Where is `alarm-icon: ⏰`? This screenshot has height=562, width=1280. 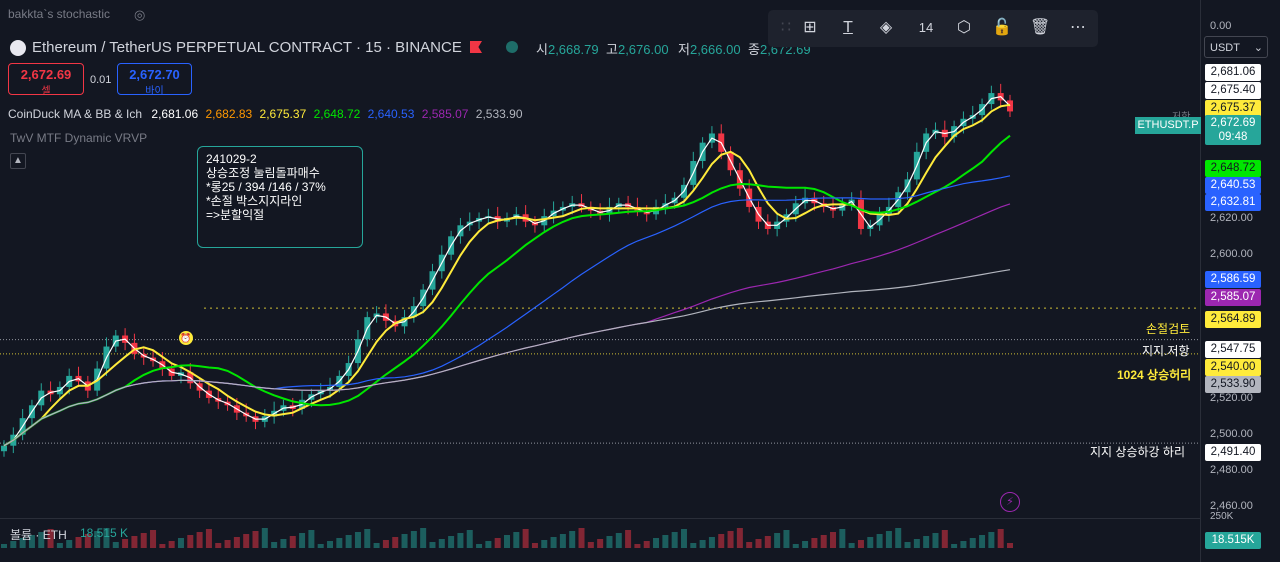 alarm-icon: ⏰ is located at coordinates (186, 338).